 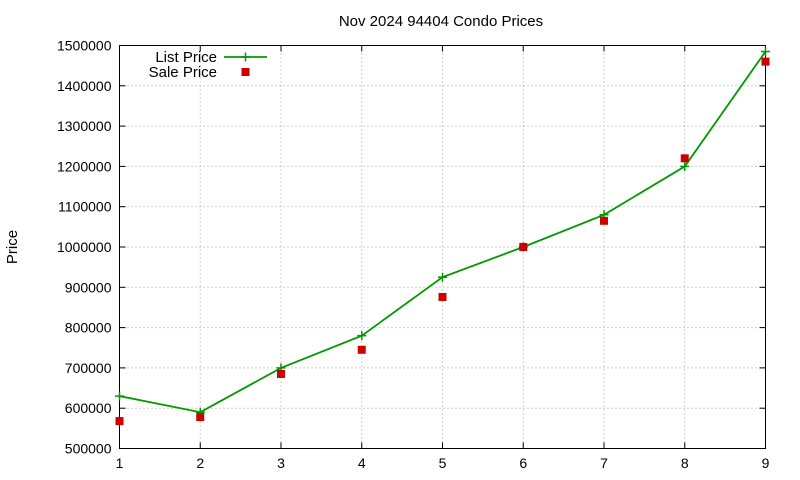 I want to click on y-axis-label: Price, so click(x=12, y=247).